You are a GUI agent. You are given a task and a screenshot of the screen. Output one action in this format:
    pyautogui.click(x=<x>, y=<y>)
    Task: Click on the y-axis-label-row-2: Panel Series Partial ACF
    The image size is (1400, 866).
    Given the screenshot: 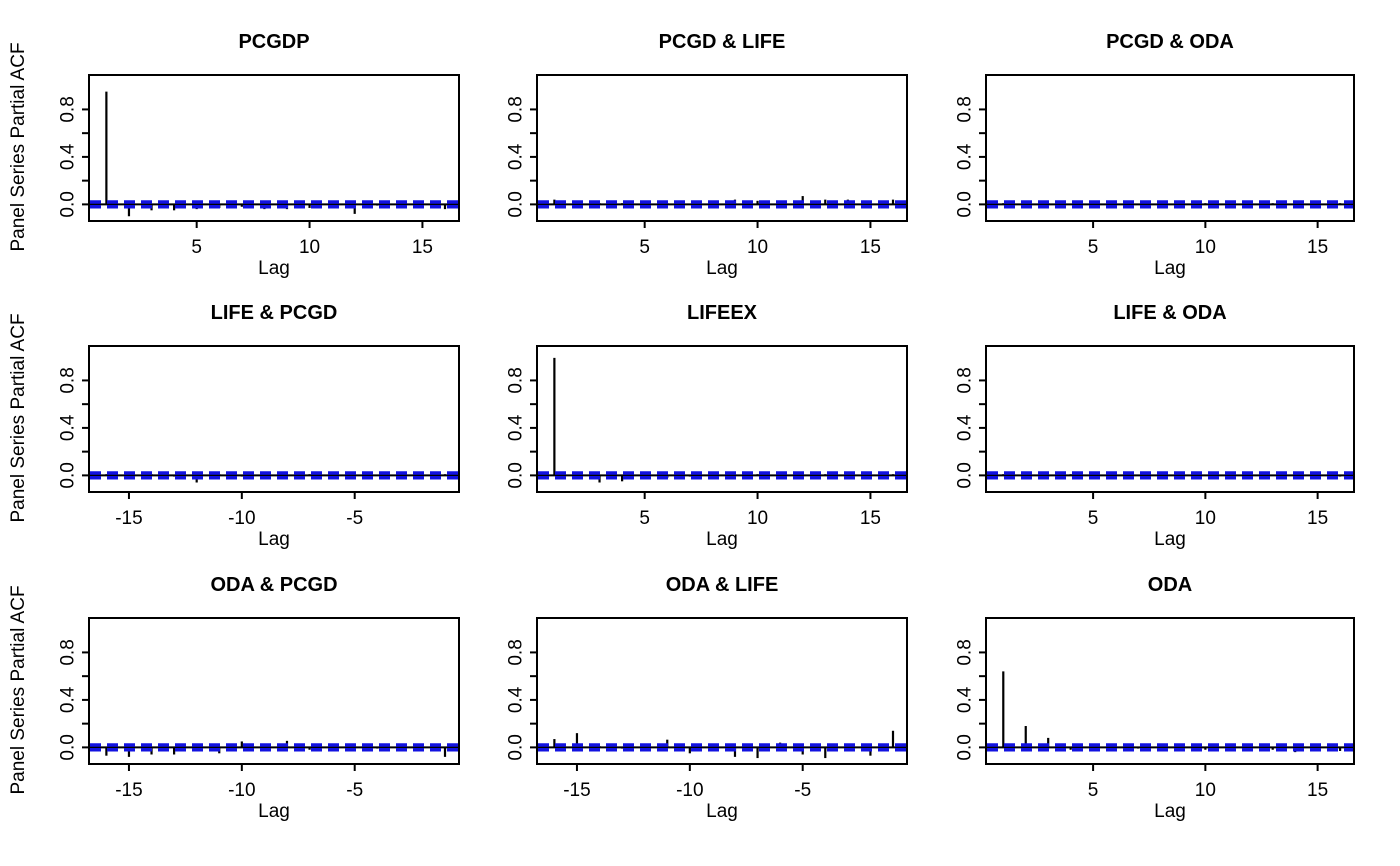 What is the action you would take?
    pyautogui.click(x=18, y=418)
    